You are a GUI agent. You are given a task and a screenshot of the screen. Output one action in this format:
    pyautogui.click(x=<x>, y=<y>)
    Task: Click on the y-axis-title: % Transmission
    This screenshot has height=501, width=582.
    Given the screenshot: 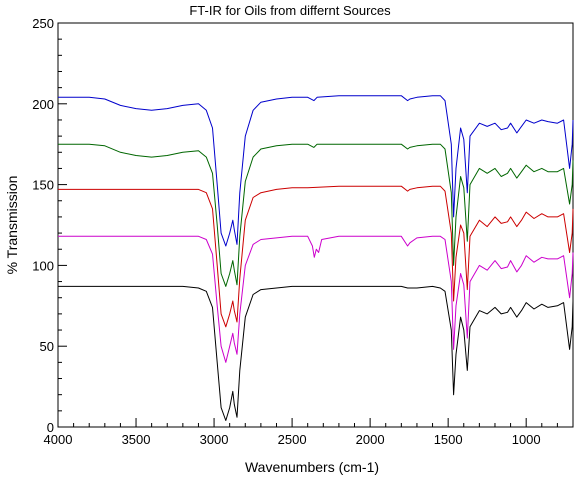 What is the action you would take?
    pyautogui.click(x=12, y=225)
    